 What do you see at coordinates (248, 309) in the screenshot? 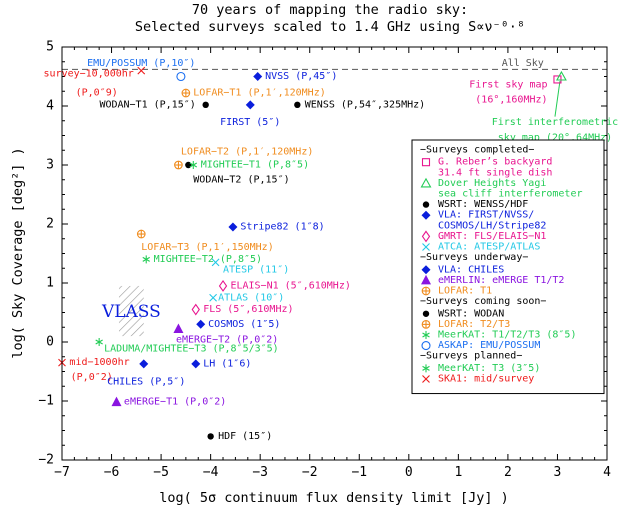
I see `point-label: FLS (5″,610MHz)` at bounding box center [248, 309].